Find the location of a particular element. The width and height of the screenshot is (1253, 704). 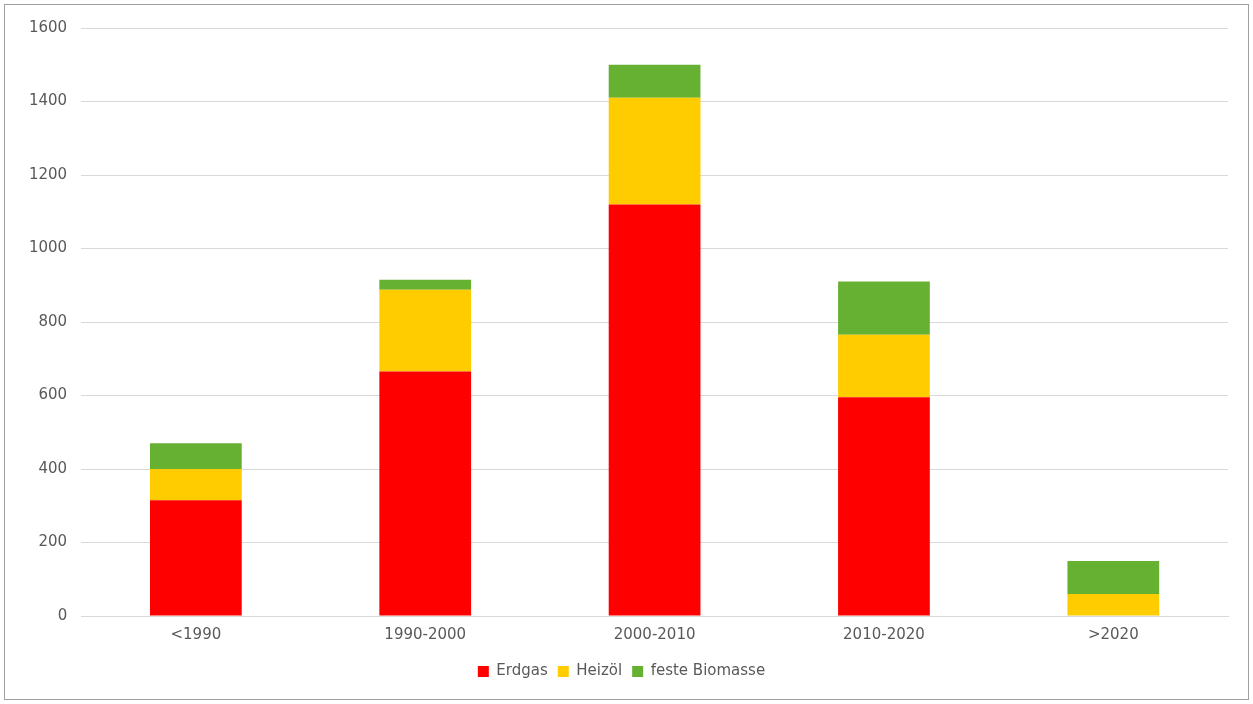

x-tick-label: <1990 is located at coordinates (196, 633).